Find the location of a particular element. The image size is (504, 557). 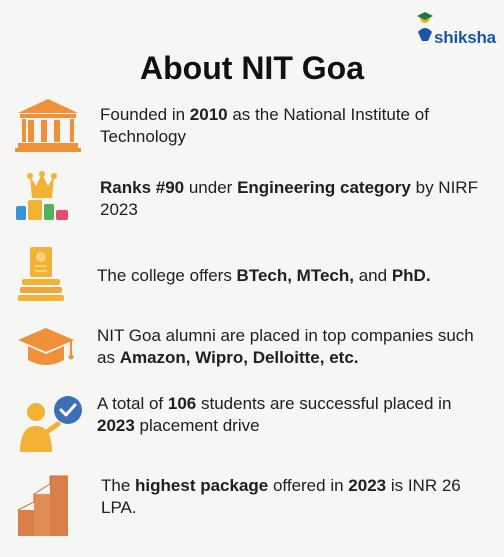

brand-name: shiksha is located at coordinates (465, 37).